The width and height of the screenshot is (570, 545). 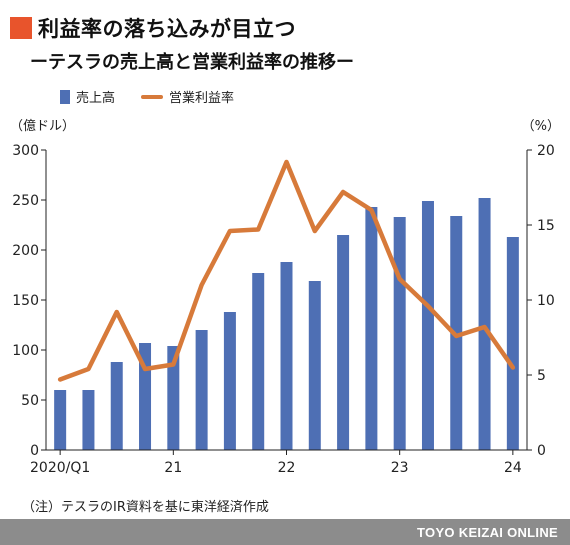 I want to click on legend-swatch-margin, so click(x=152, y=96).